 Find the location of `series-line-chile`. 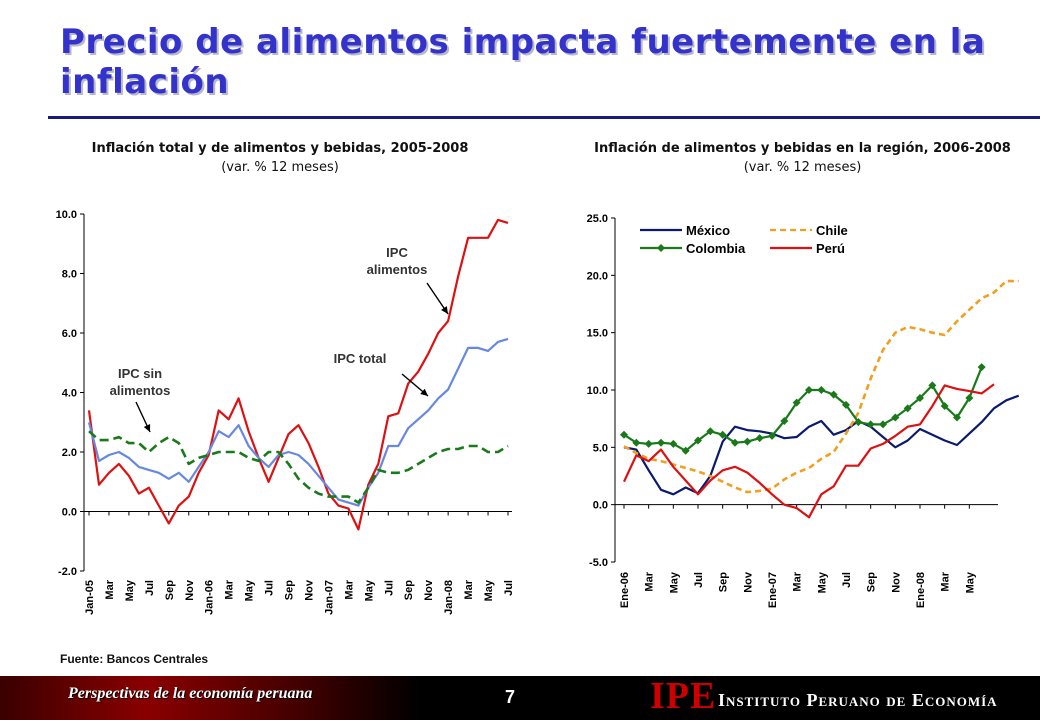

series-line-chile is located at coordinates (821, 386).